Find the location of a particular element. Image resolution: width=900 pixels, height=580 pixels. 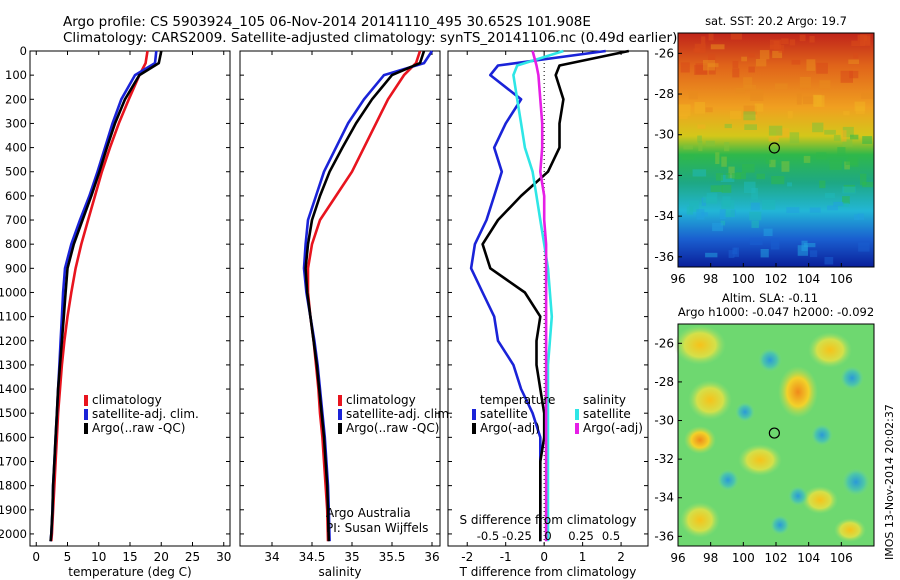

map-y-tick-label: -30 is located at coordinates (664, 135).